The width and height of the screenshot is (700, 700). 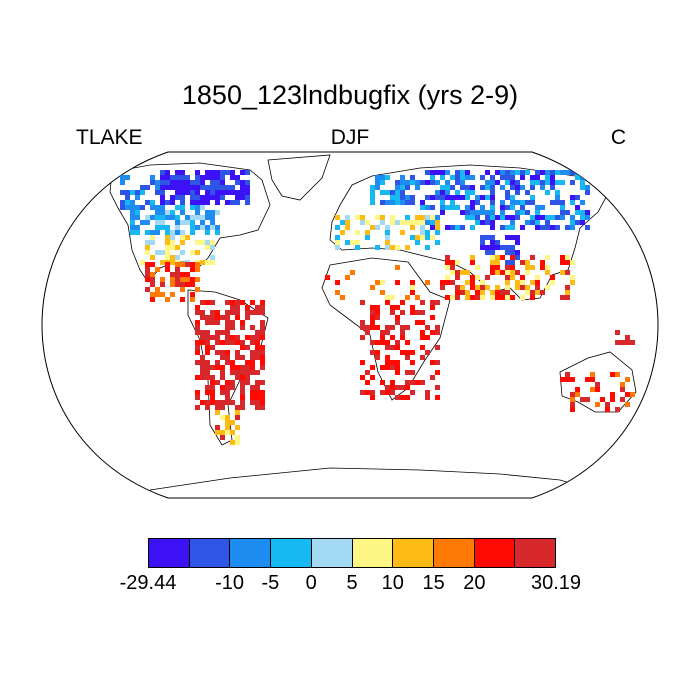 I want to click on colorbar-tick-label: 15, so click(x=433, y=583).